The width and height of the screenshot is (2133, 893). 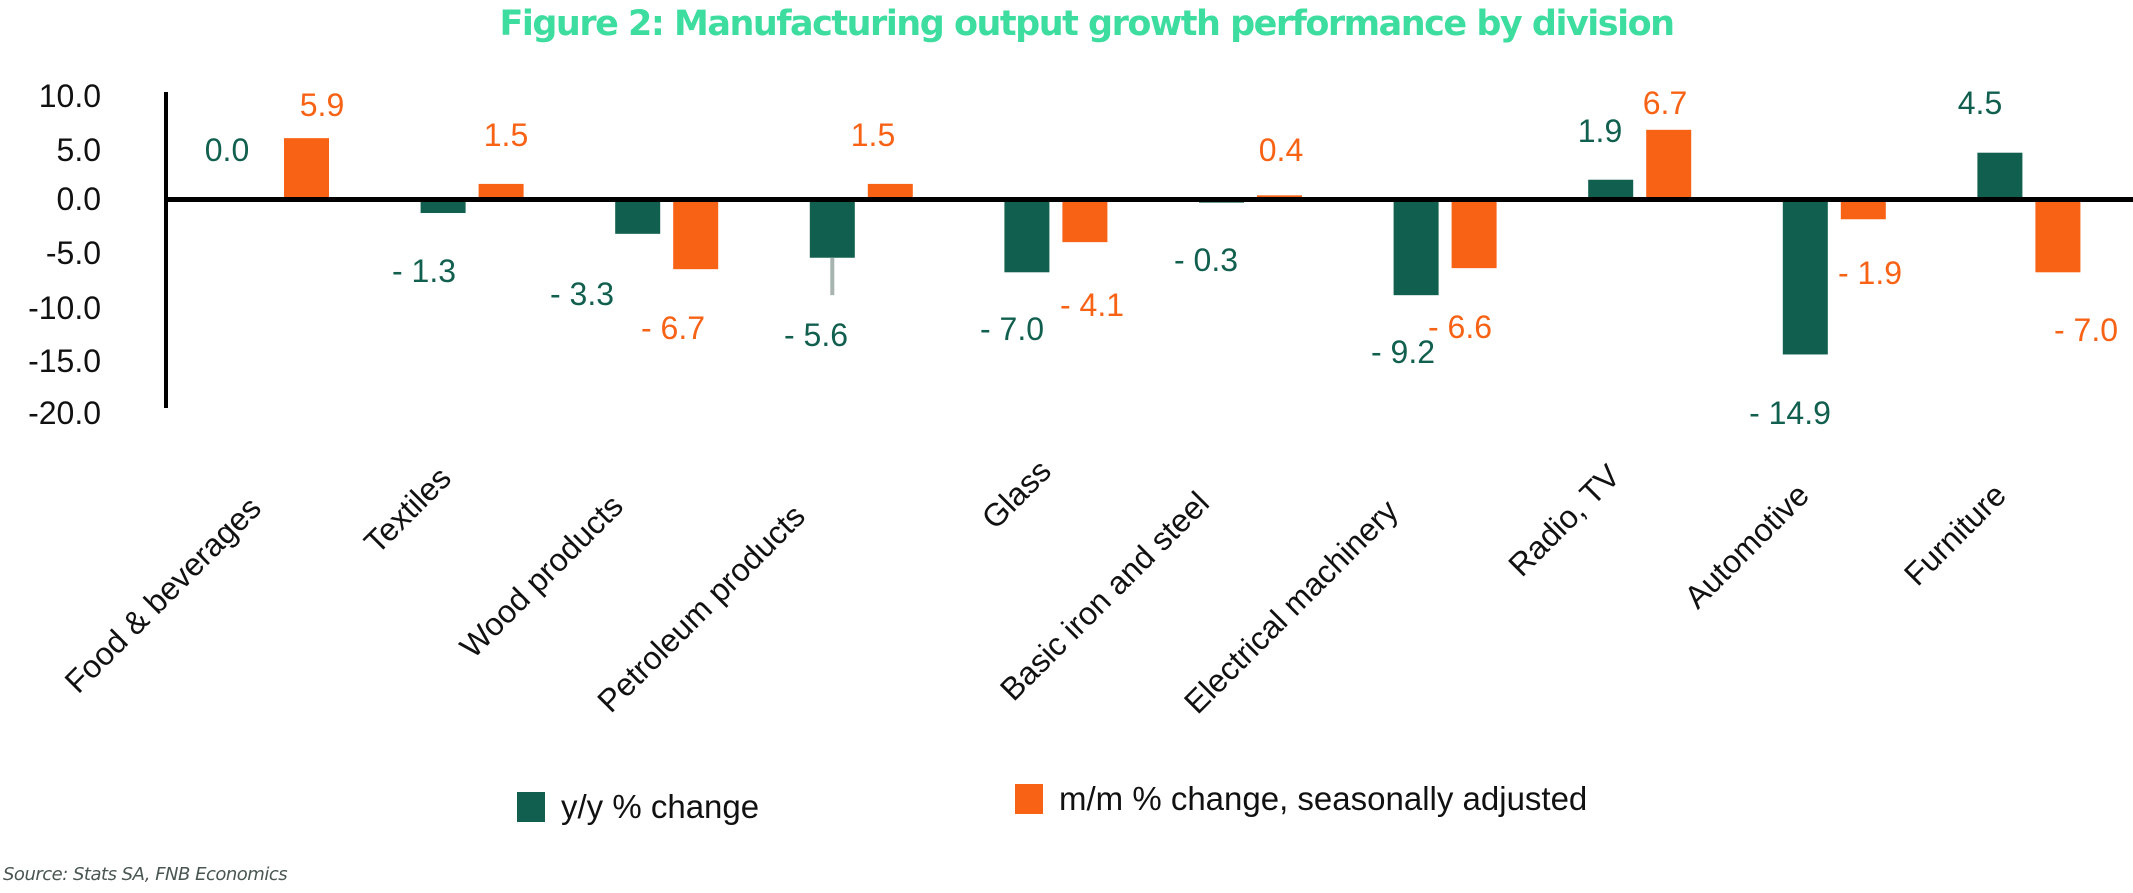 What do you see at coordinates (1665, 103) in the screenshot?
I see `data-label-mm: 6.7` at bounding box center [1665, 103].